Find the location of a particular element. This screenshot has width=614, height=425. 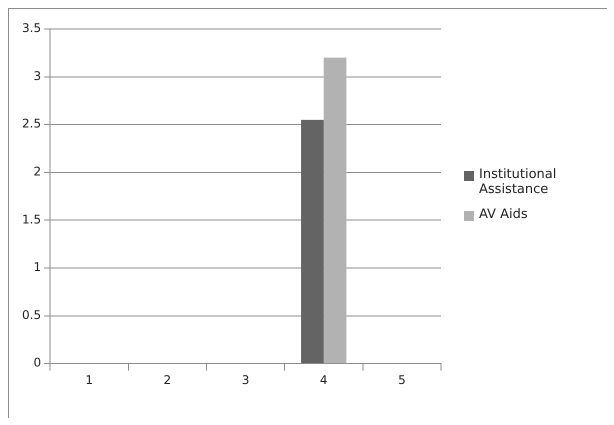

x-tick-label: 1 is located at coordinates (89, 379).